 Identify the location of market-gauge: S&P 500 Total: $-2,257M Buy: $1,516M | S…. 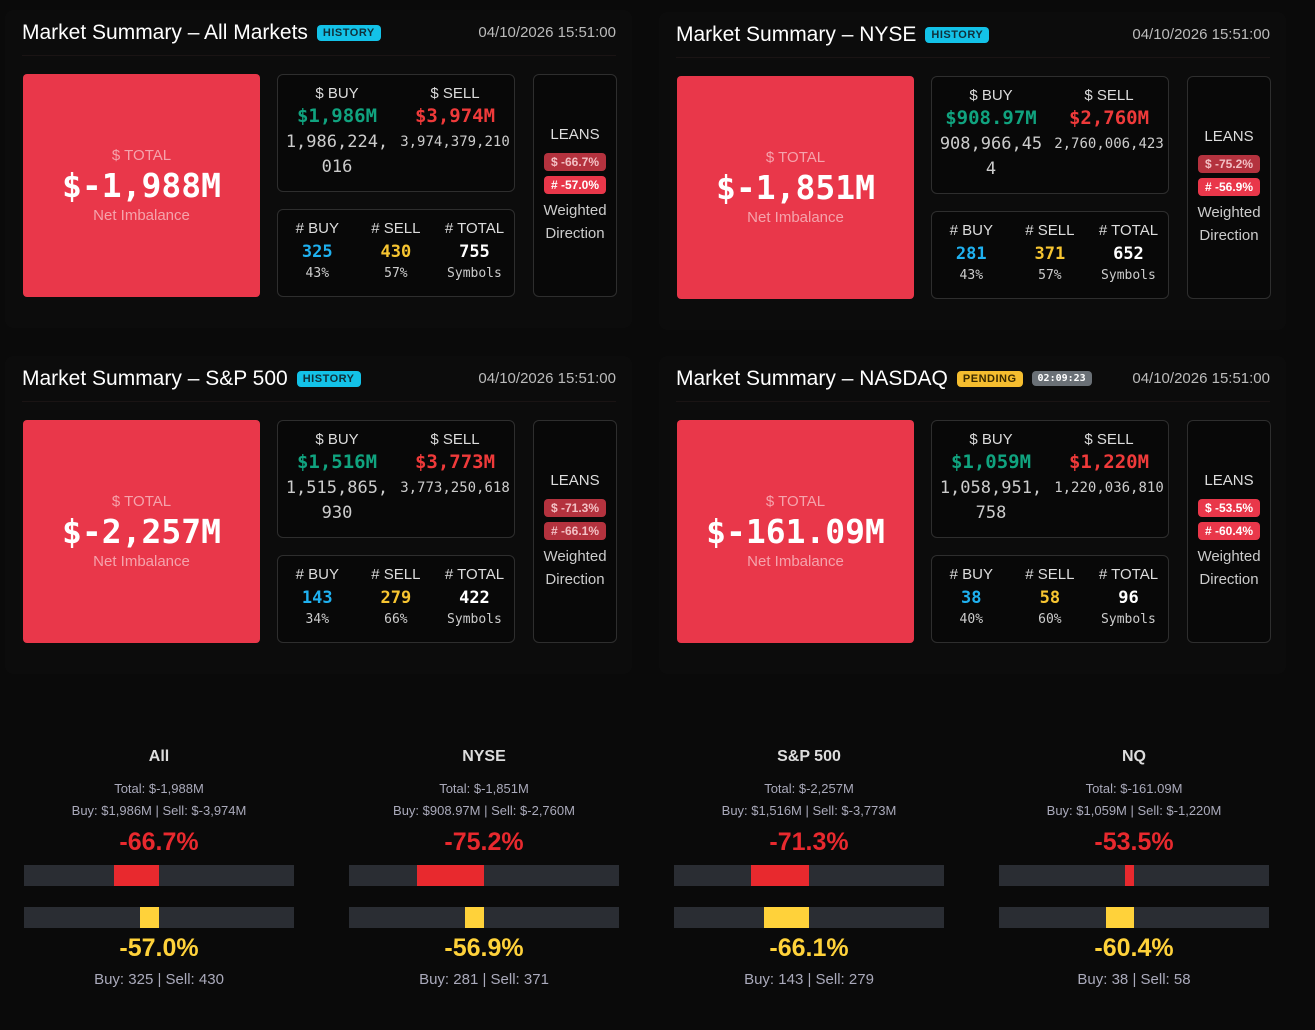
(809, 868).